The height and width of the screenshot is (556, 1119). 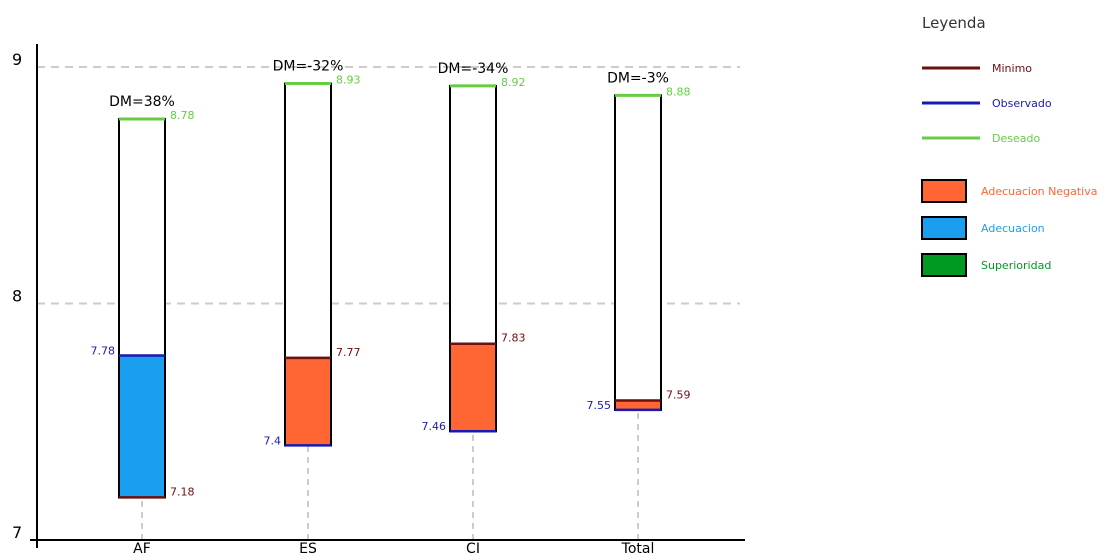 I want to click on minimo-value-label: 7.18, so click(x=182, y=491).